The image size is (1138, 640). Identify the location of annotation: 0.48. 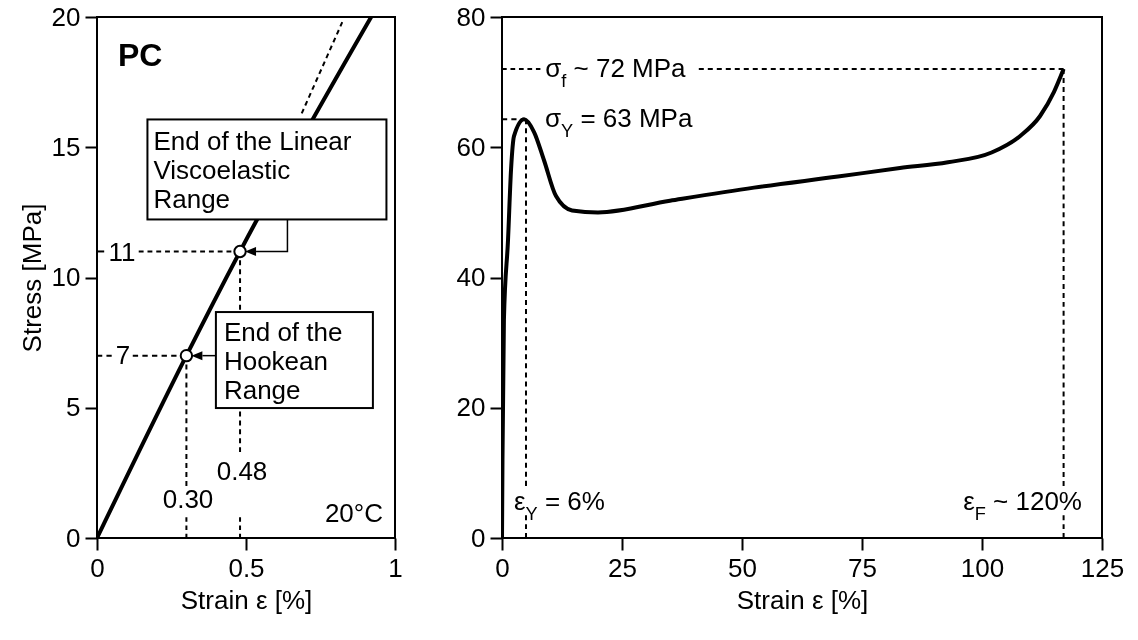
(242, 471).